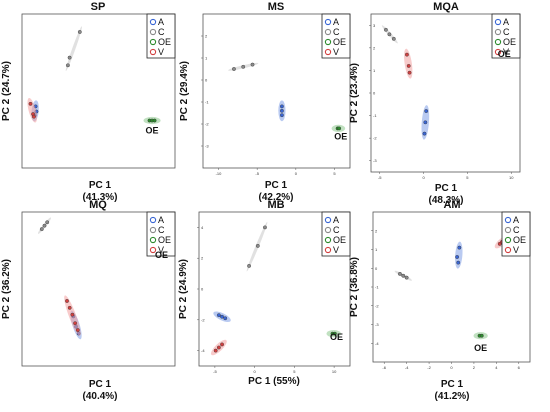  I want to click on x-tick-label: -5, so click(380, 177).